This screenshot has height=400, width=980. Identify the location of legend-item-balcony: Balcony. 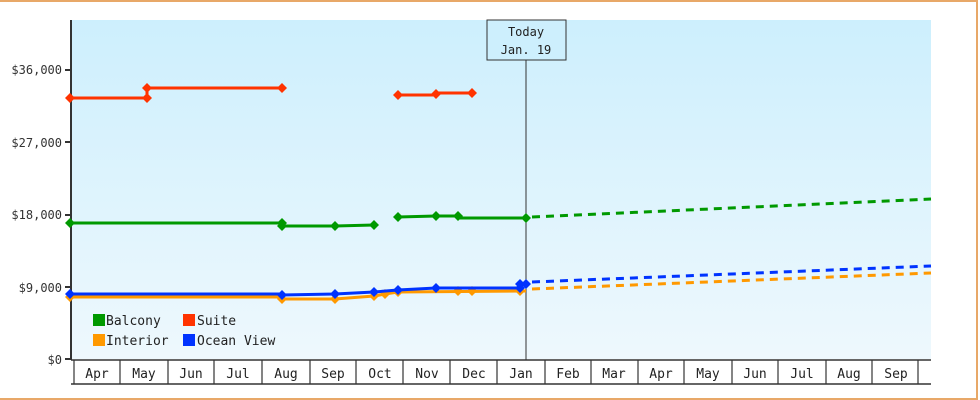
(127, 321).